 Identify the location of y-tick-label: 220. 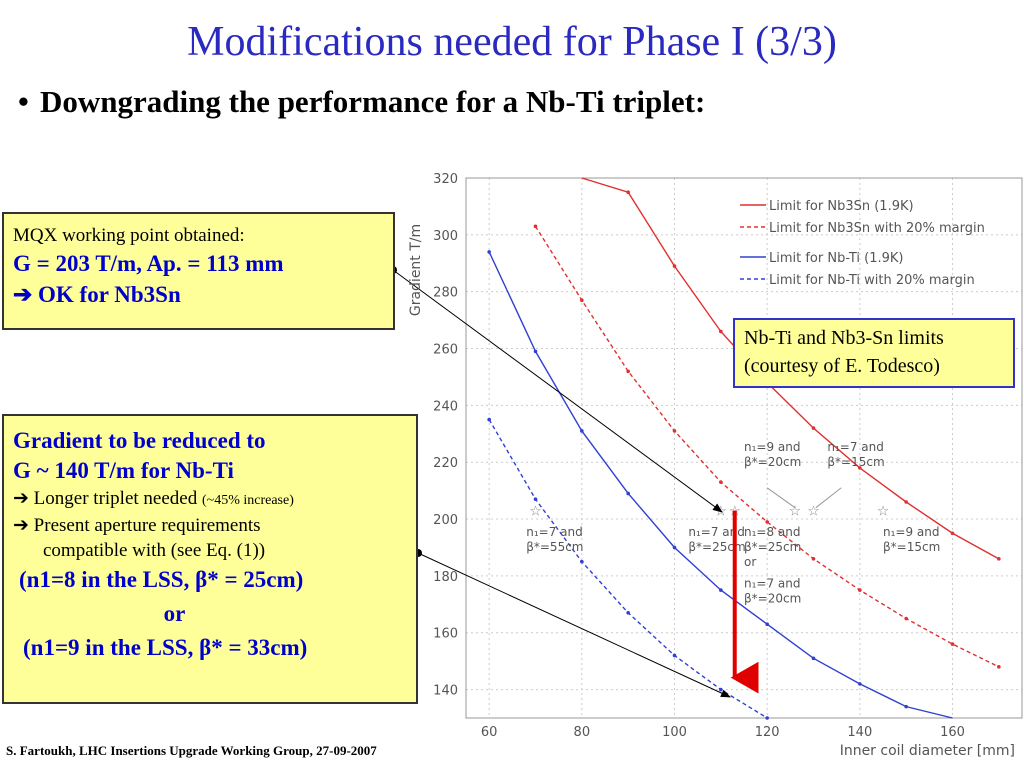
(445, 463).